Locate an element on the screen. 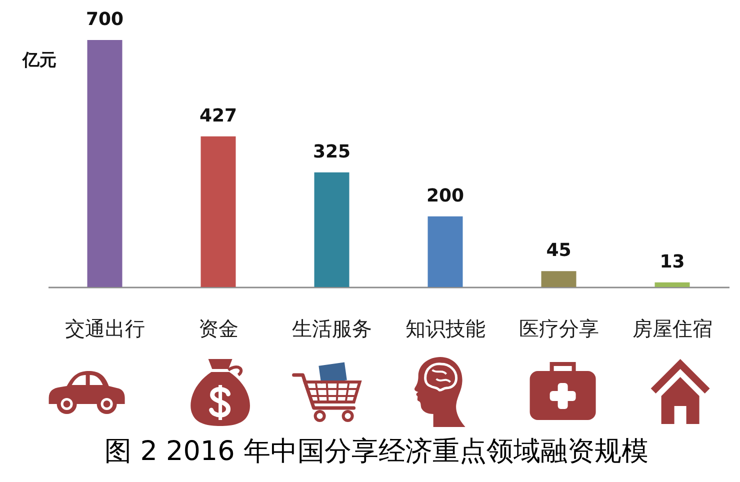 The image size is (740, 482). x-tick-label: 房屋住宿 is located at coordinates (672, 328).